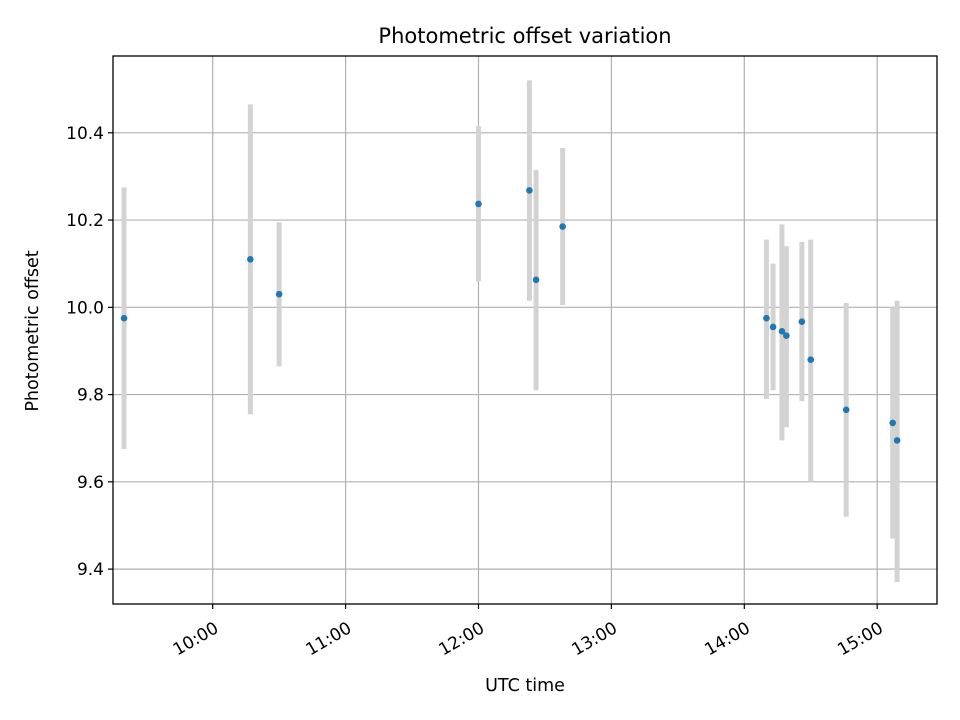 The height and width of the screenshot is (720, 960). I want to click on x-axis-label: UTC time, so click(525, 686).